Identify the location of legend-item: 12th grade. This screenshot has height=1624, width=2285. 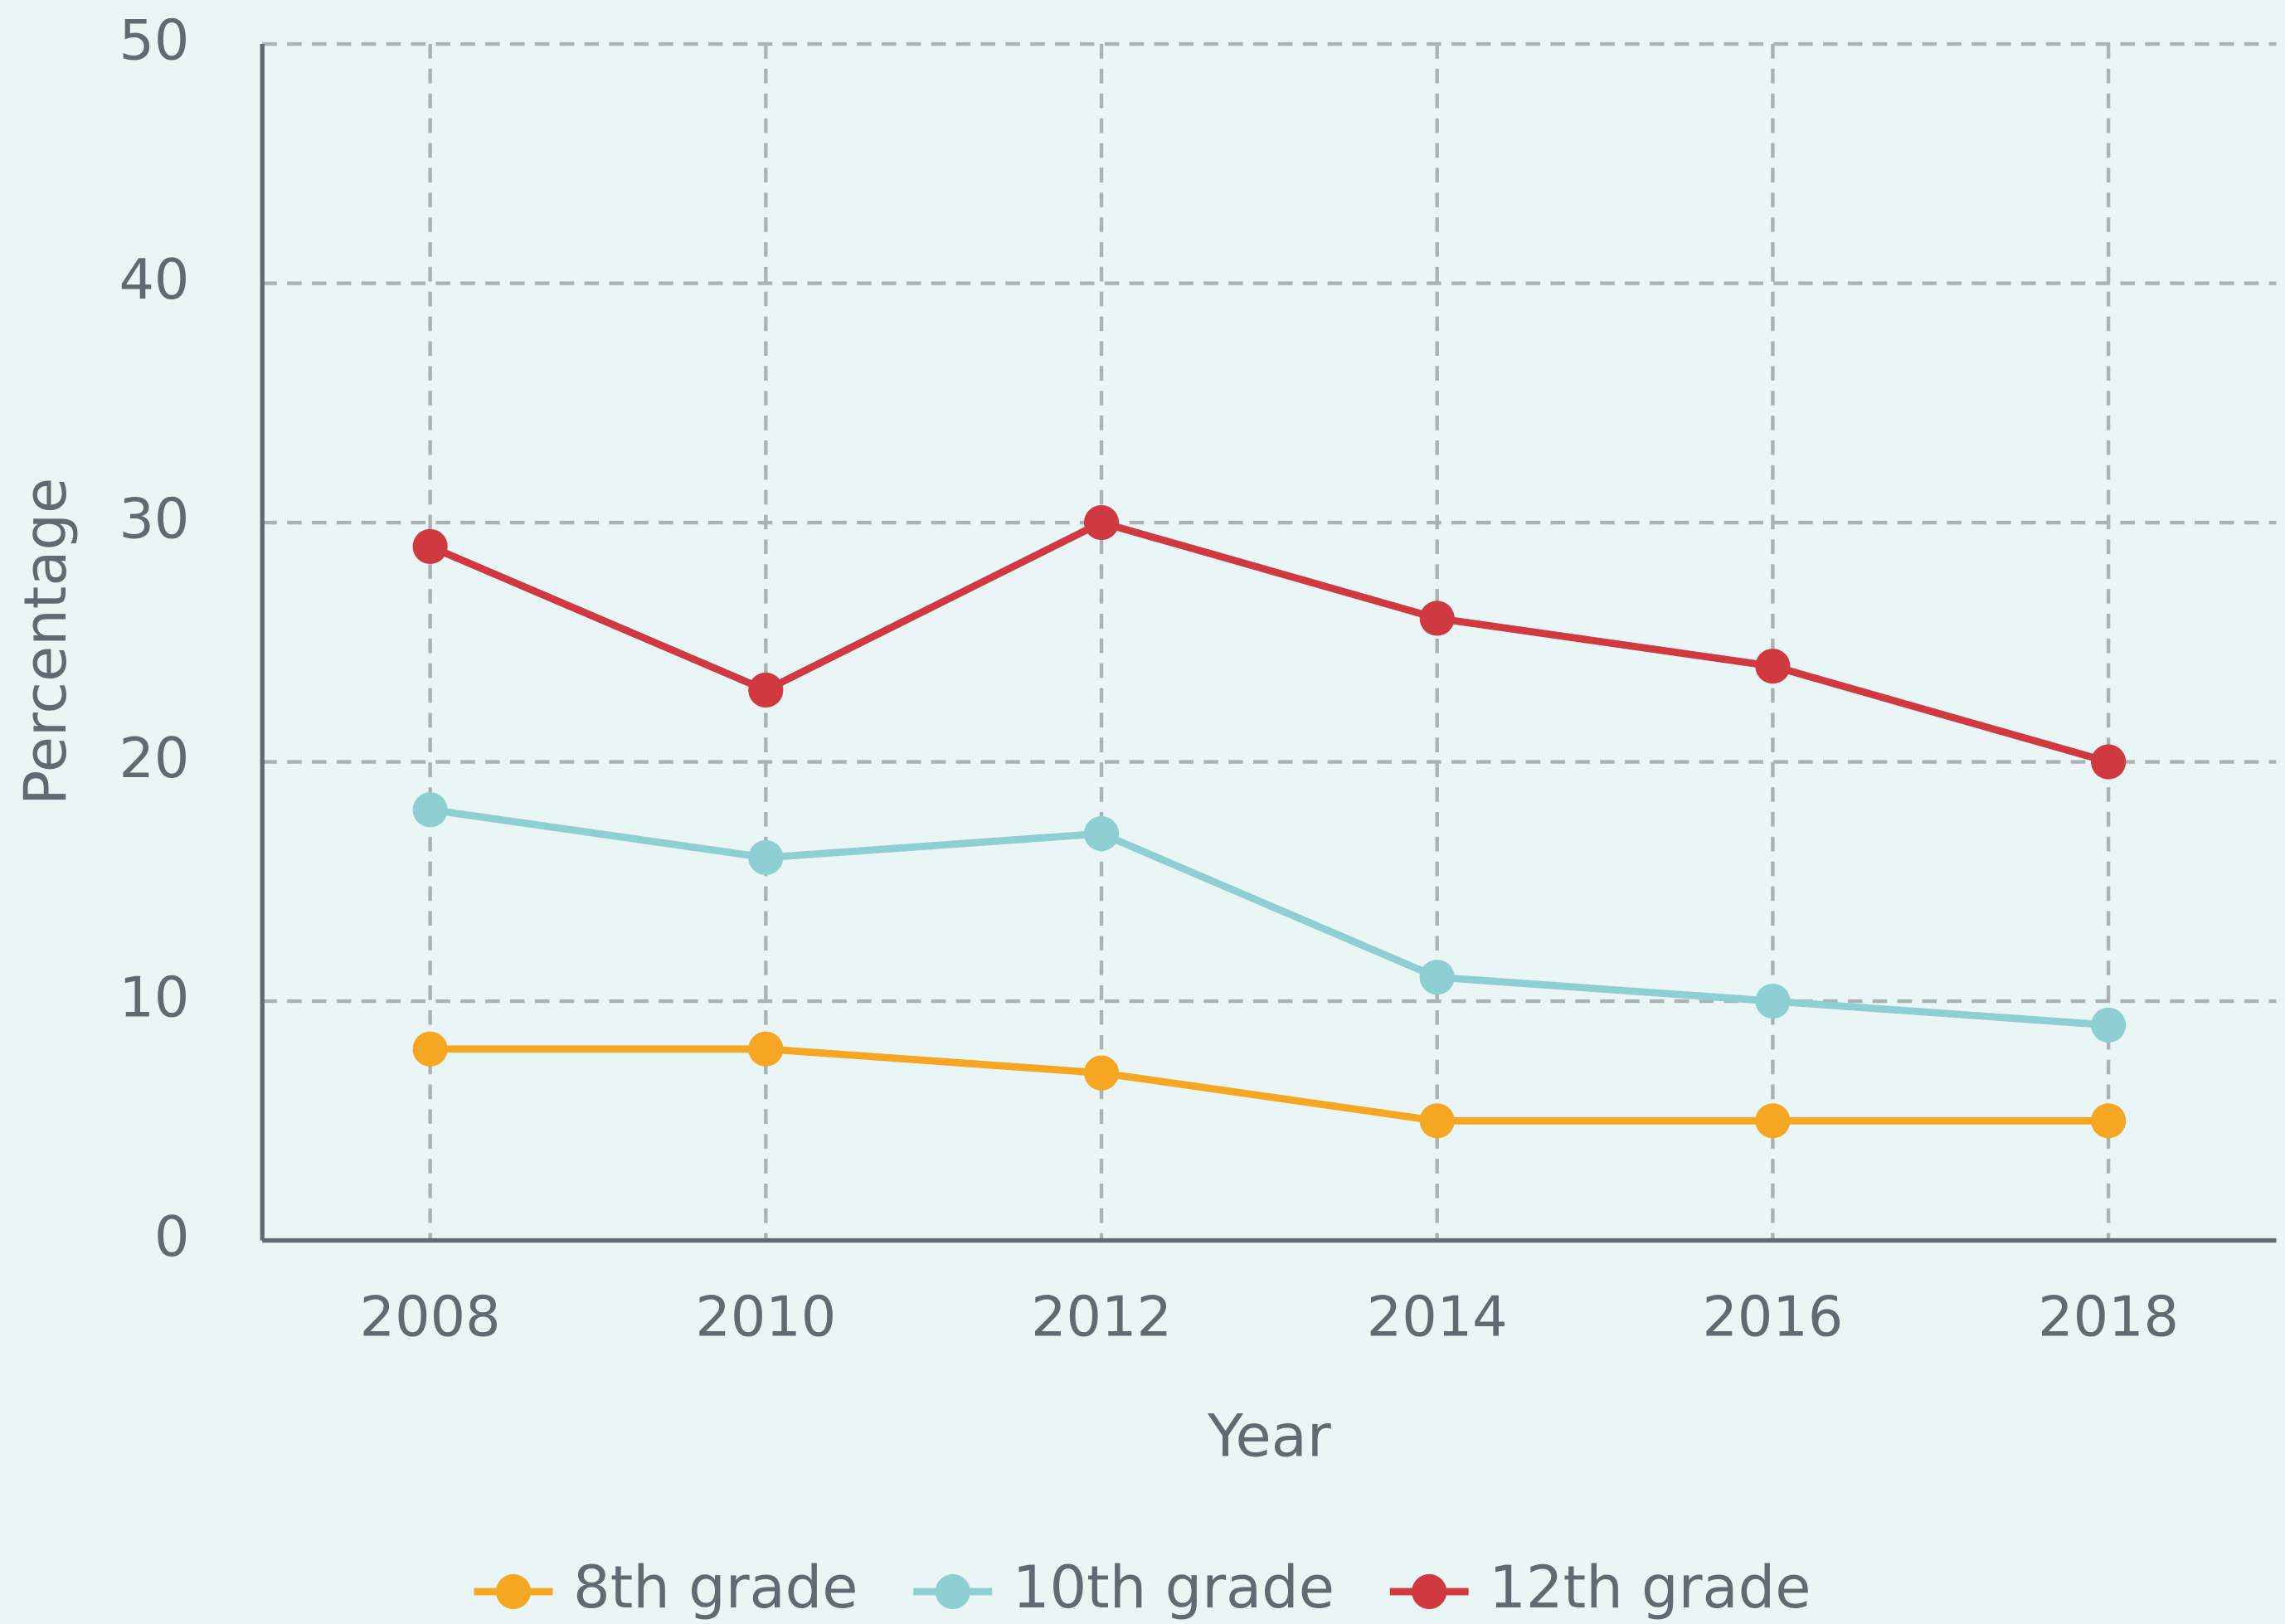
(1600, 1587).